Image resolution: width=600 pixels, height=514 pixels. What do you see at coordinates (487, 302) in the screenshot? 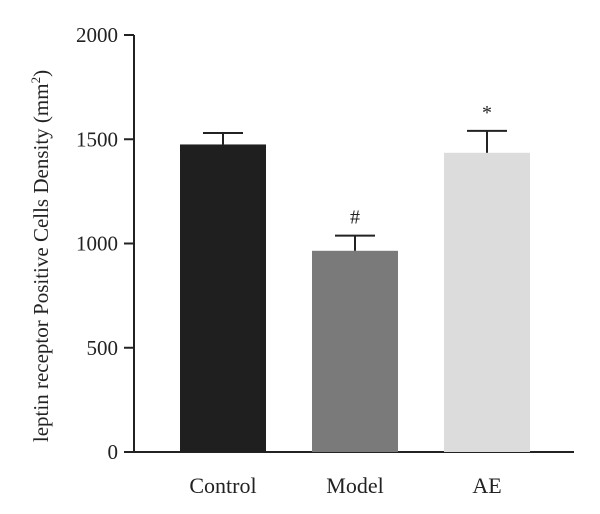
I see `bar-ae` at bounding box center [487, 302].